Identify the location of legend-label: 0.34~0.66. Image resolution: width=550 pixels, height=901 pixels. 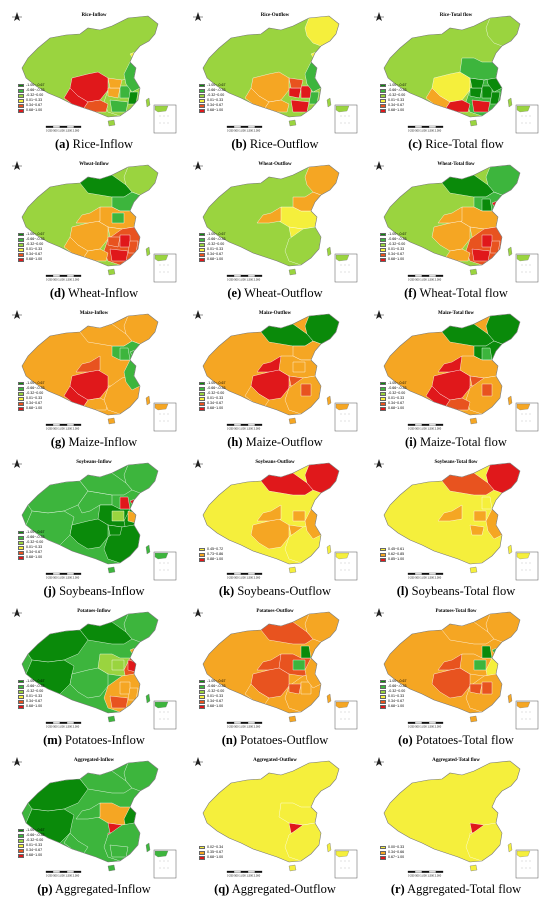
(396, 852).